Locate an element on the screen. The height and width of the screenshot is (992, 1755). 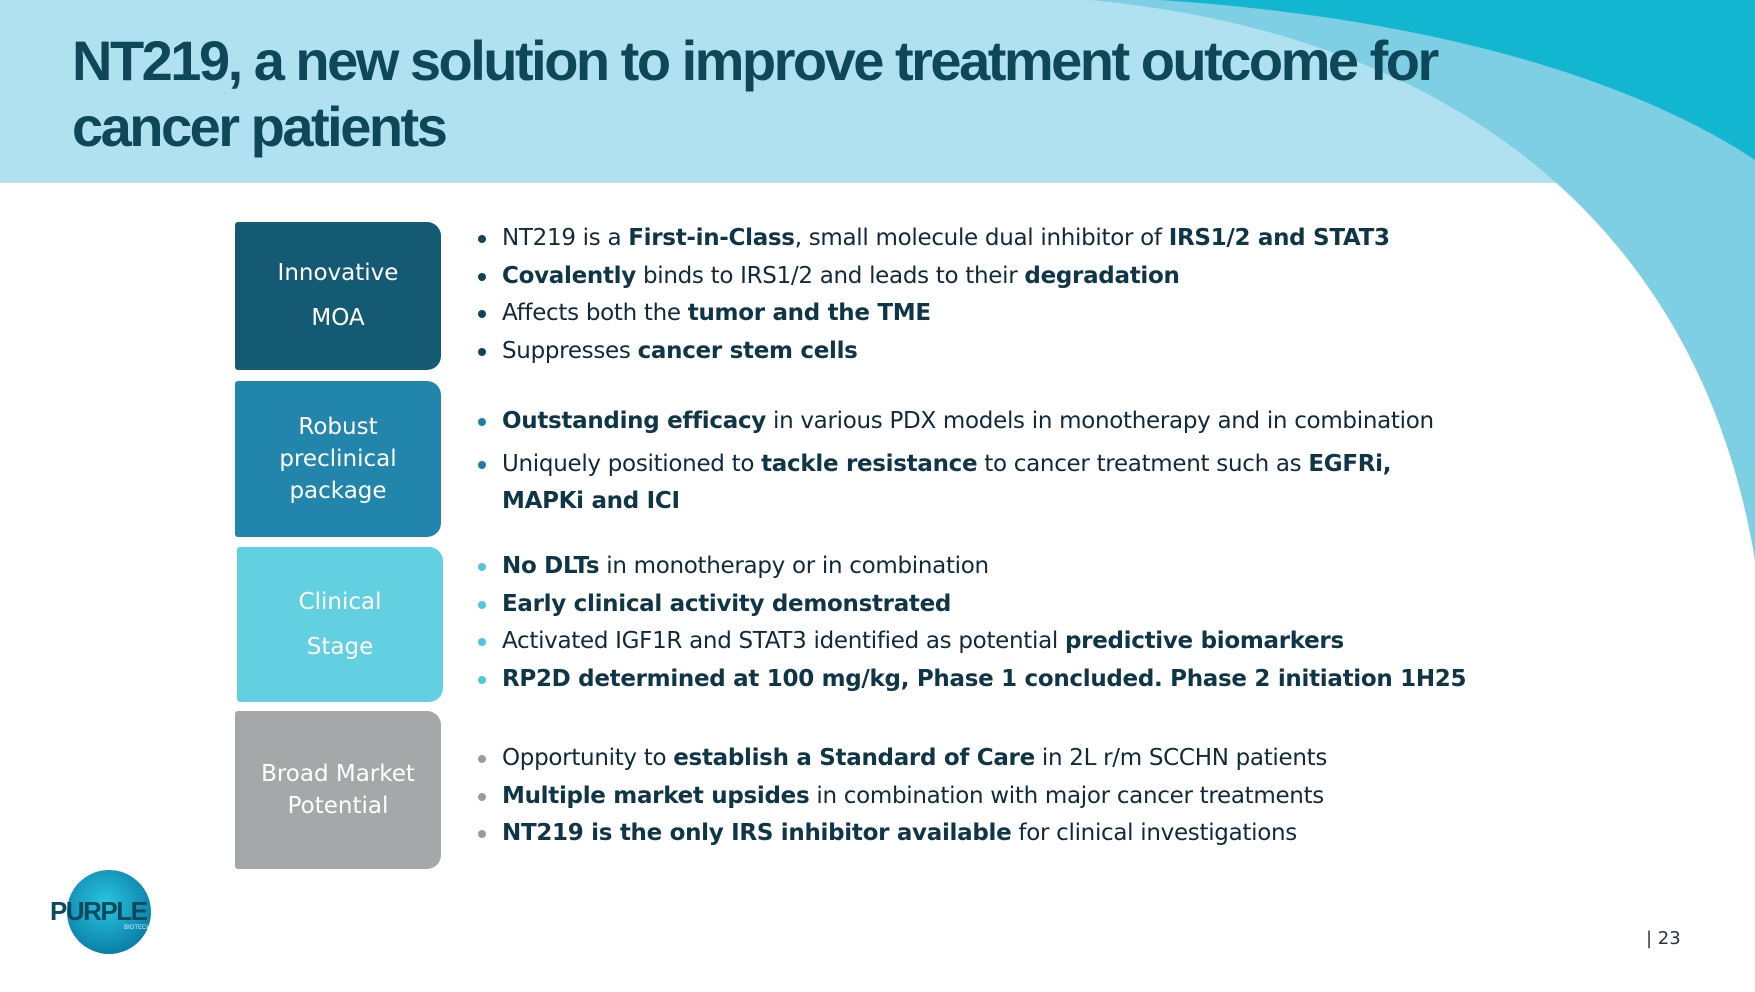
pillar-label-line: Potential is located at coordinates (338, 806).